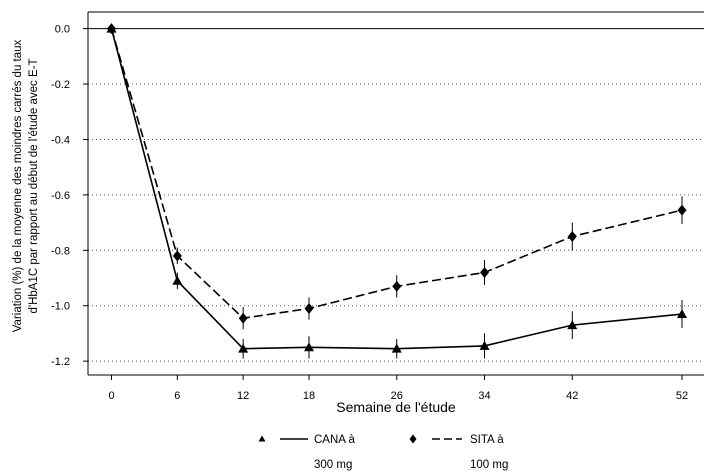  What do you see at coordinates (572, 396) in the screenshot?
I see `x-tick-label-6: 42` at bounding box center [572, 396].